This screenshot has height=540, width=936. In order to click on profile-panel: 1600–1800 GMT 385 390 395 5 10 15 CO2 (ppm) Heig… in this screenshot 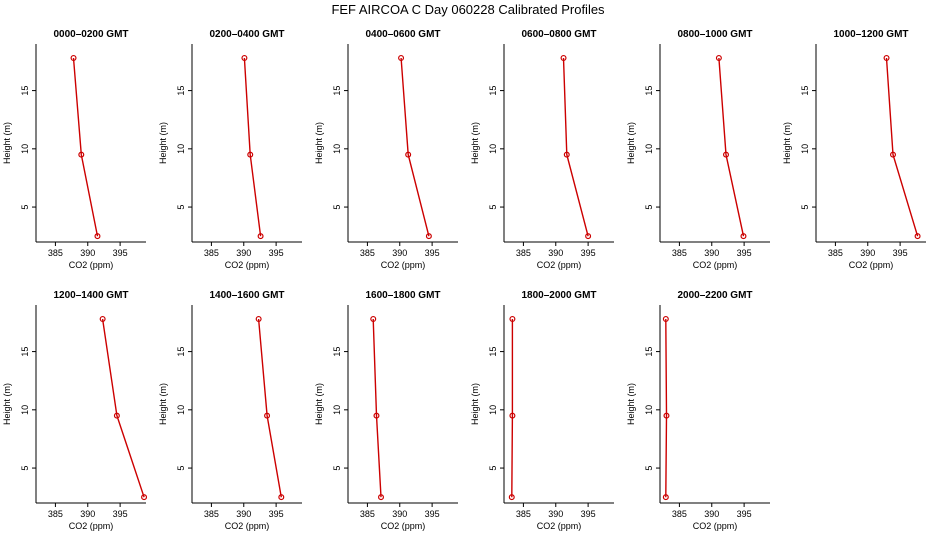, I will do `click(386, 410)`.